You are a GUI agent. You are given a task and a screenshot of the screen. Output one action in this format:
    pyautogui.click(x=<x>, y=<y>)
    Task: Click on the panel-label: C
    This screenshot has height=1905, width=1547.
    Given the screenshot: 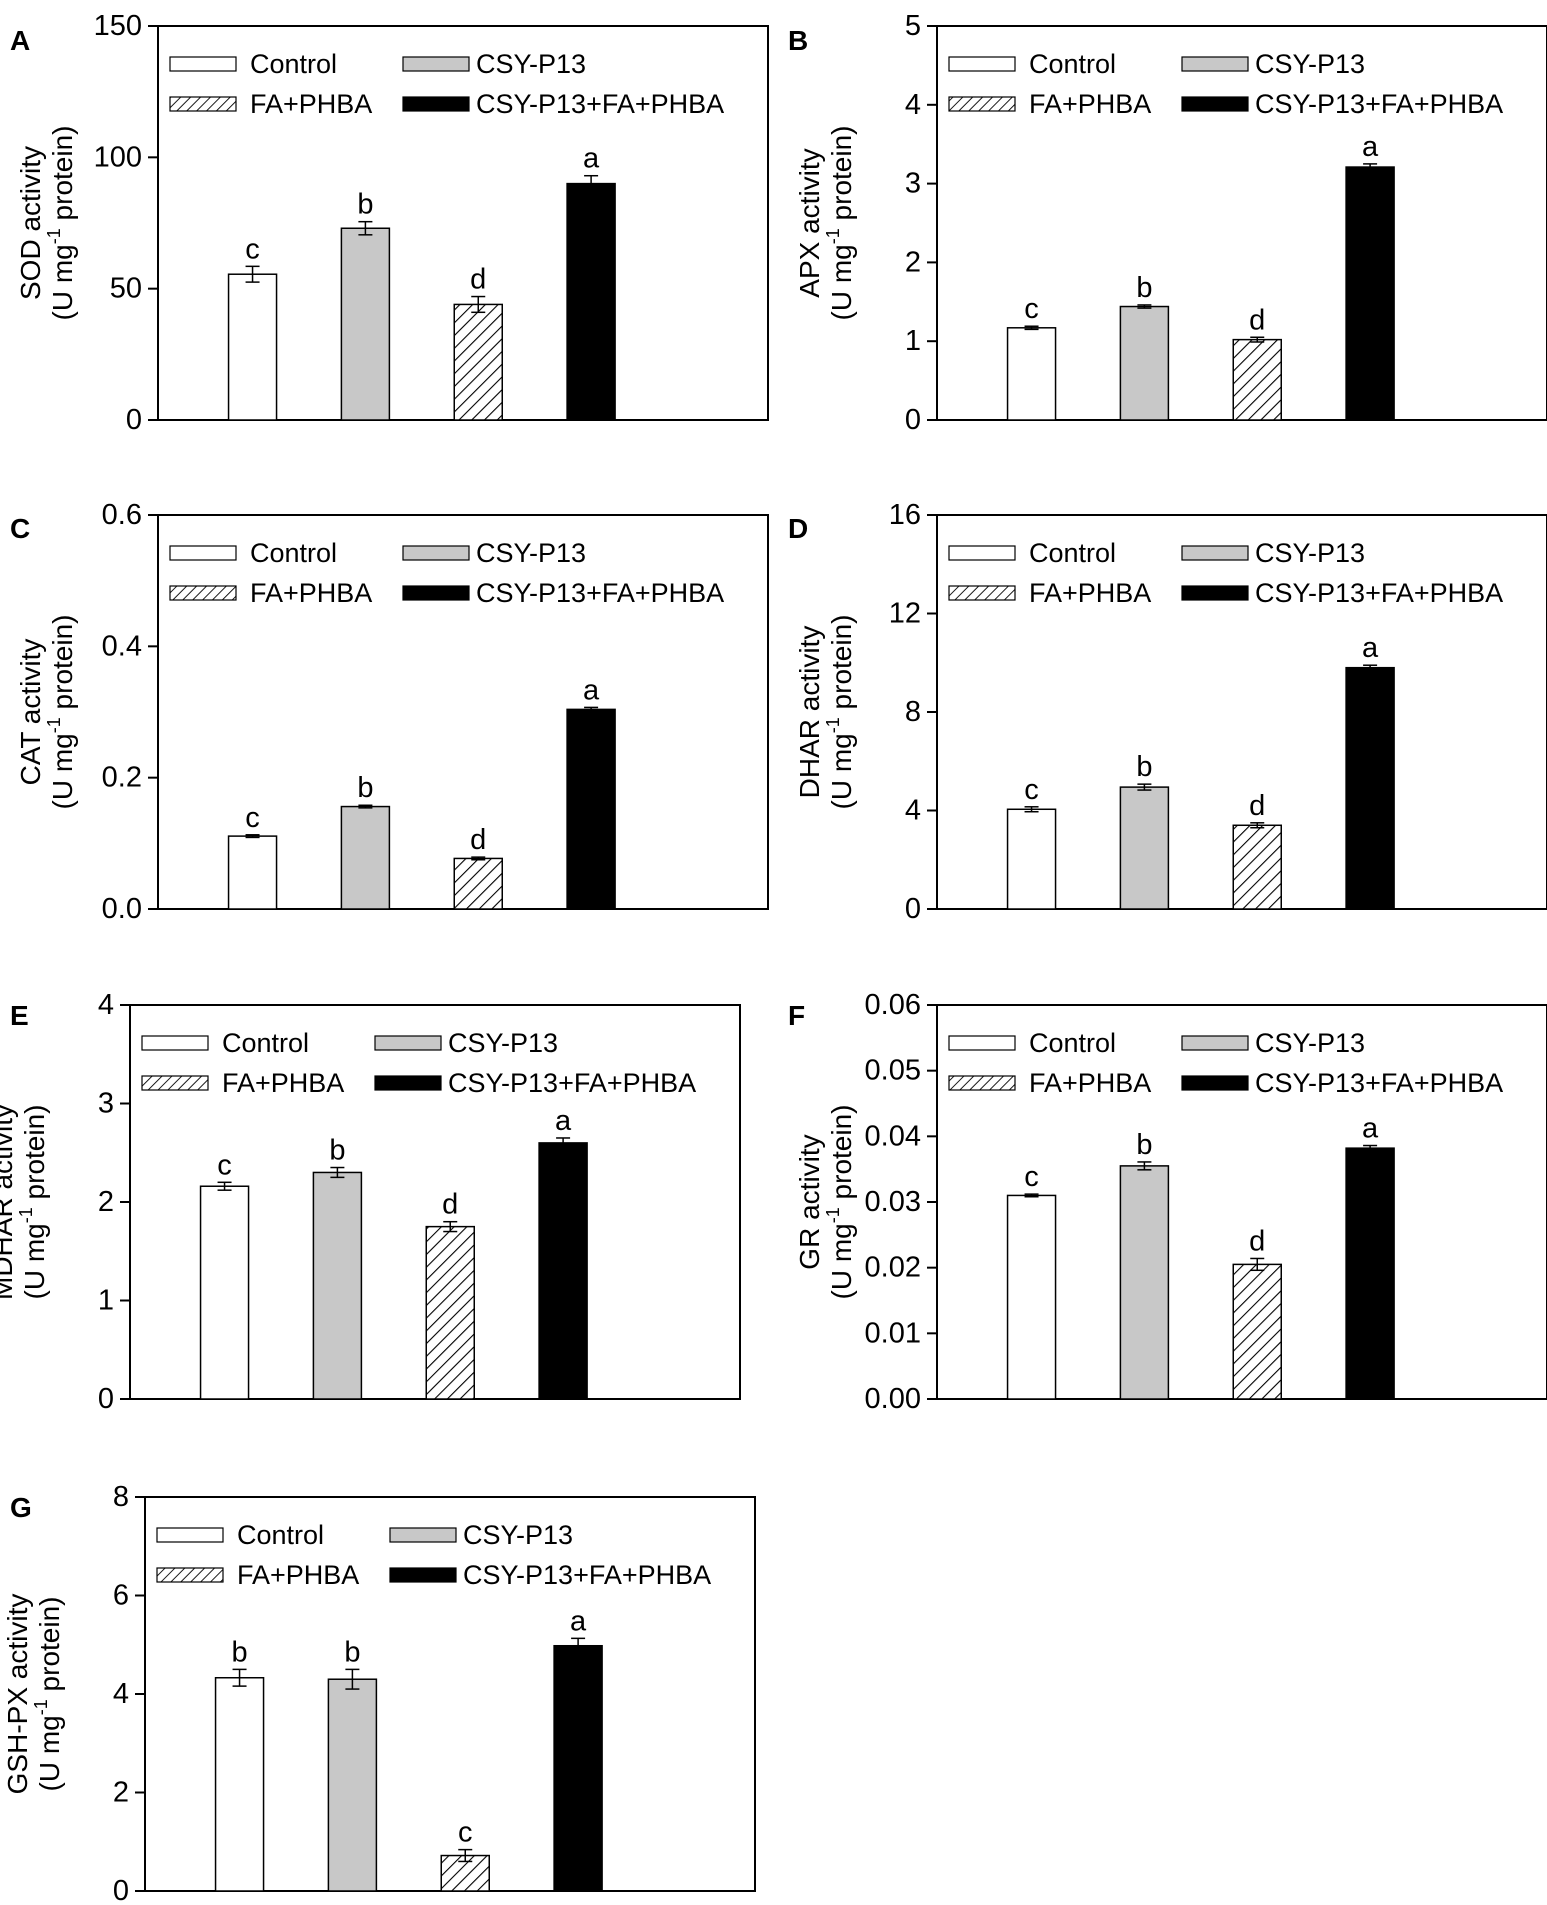 What is the action you would take?
    pyautogui.click(x=20, y=528)
    